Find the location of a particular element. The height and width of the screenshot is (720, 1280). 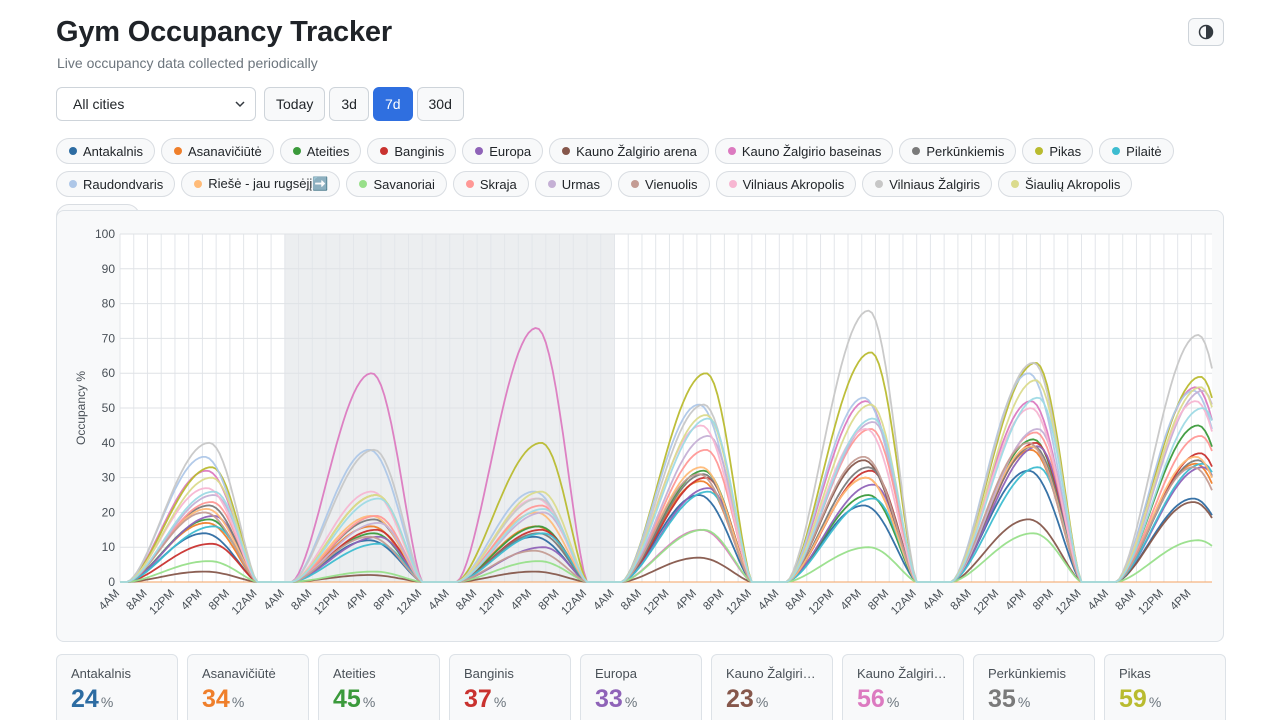

range-today-button: Today is located at coordinates (295, 104).